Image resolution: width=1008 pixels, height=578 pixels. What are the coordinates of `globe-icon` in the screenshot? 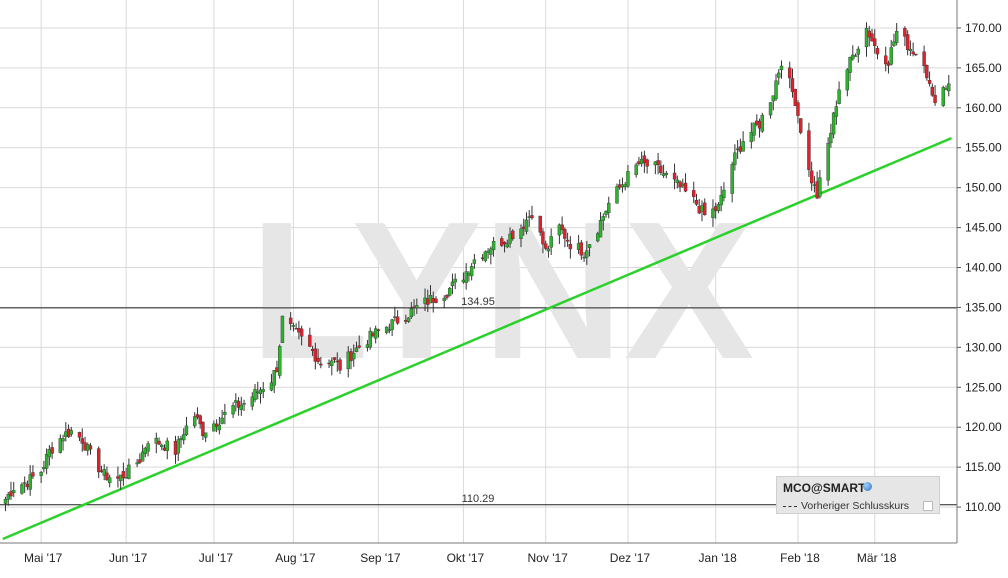 It's located at (867, 486).